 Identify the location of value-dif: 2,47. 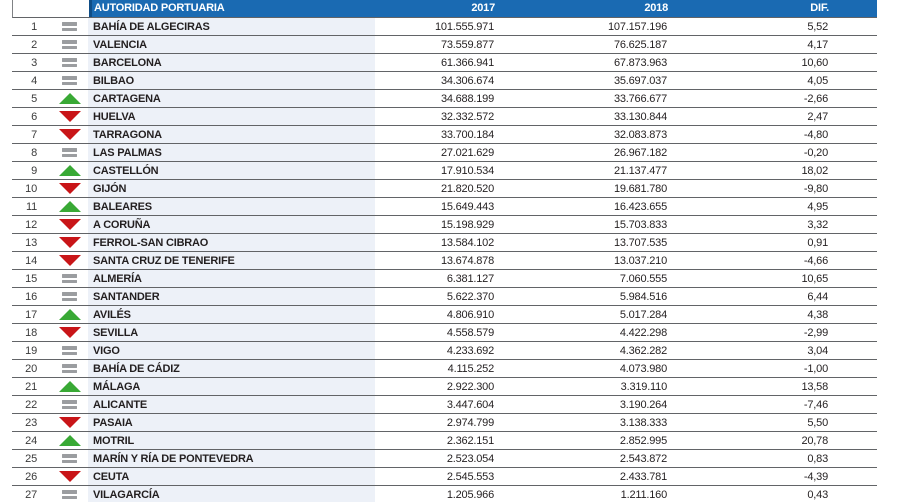
(817, 116).